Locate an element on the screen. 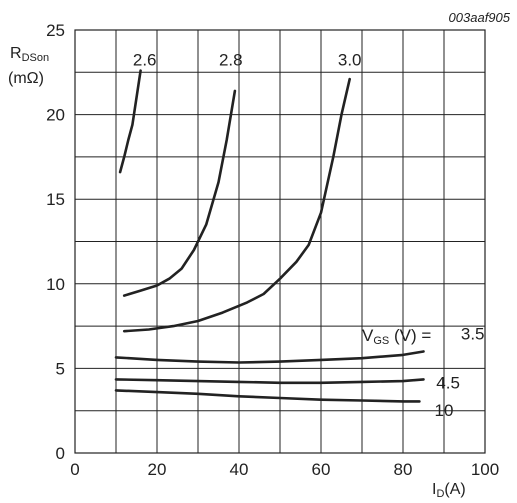  figure-id: 003aaf905 is located at coordinates (480, 17).